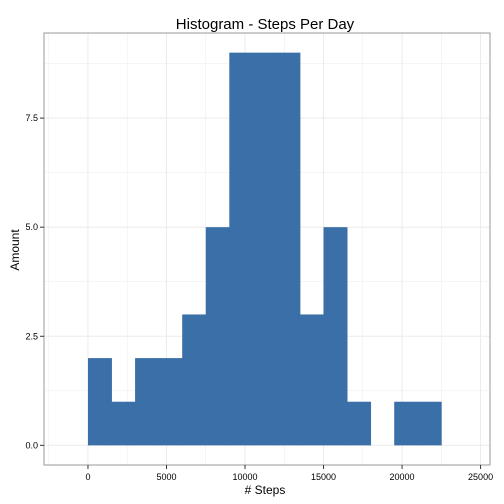  What do you see at coordinates (289, 473) in the screenshot?
I see `x-ticks: 0 5000 10000 15000 20000 25000` at bounding box center [289, 473].